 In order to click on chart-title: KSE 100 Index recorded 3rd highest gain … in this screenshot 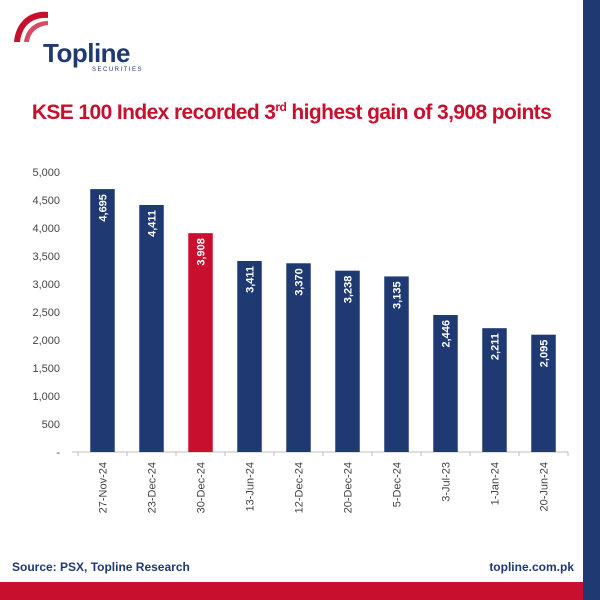, I will do `click(291, 112)`.